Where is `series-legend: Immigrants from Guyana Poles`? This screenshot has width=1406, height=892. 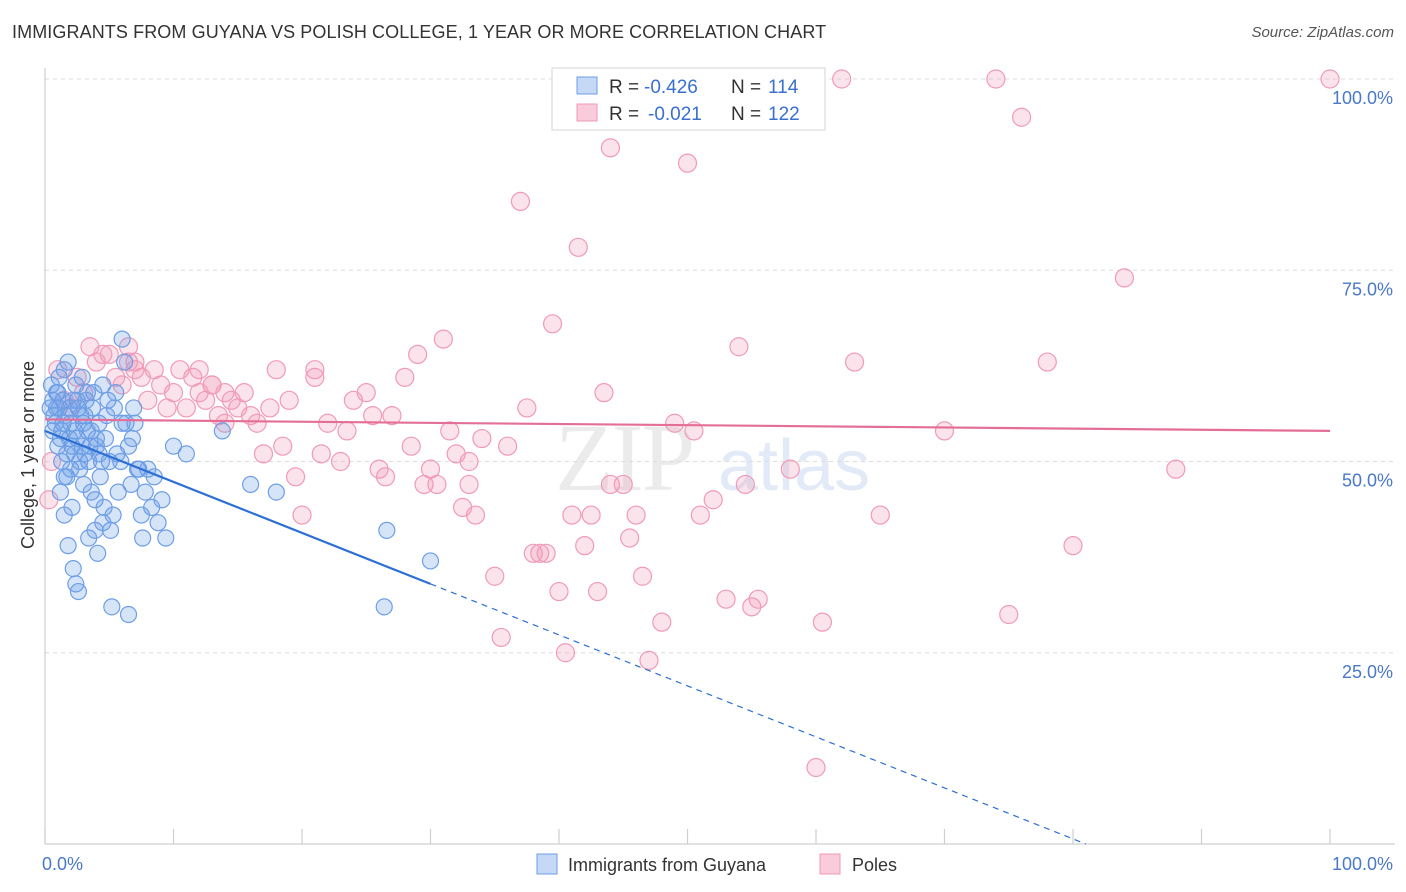 series-legend: Immigrants from Guyana Poles is located at coordinates (716, 864).